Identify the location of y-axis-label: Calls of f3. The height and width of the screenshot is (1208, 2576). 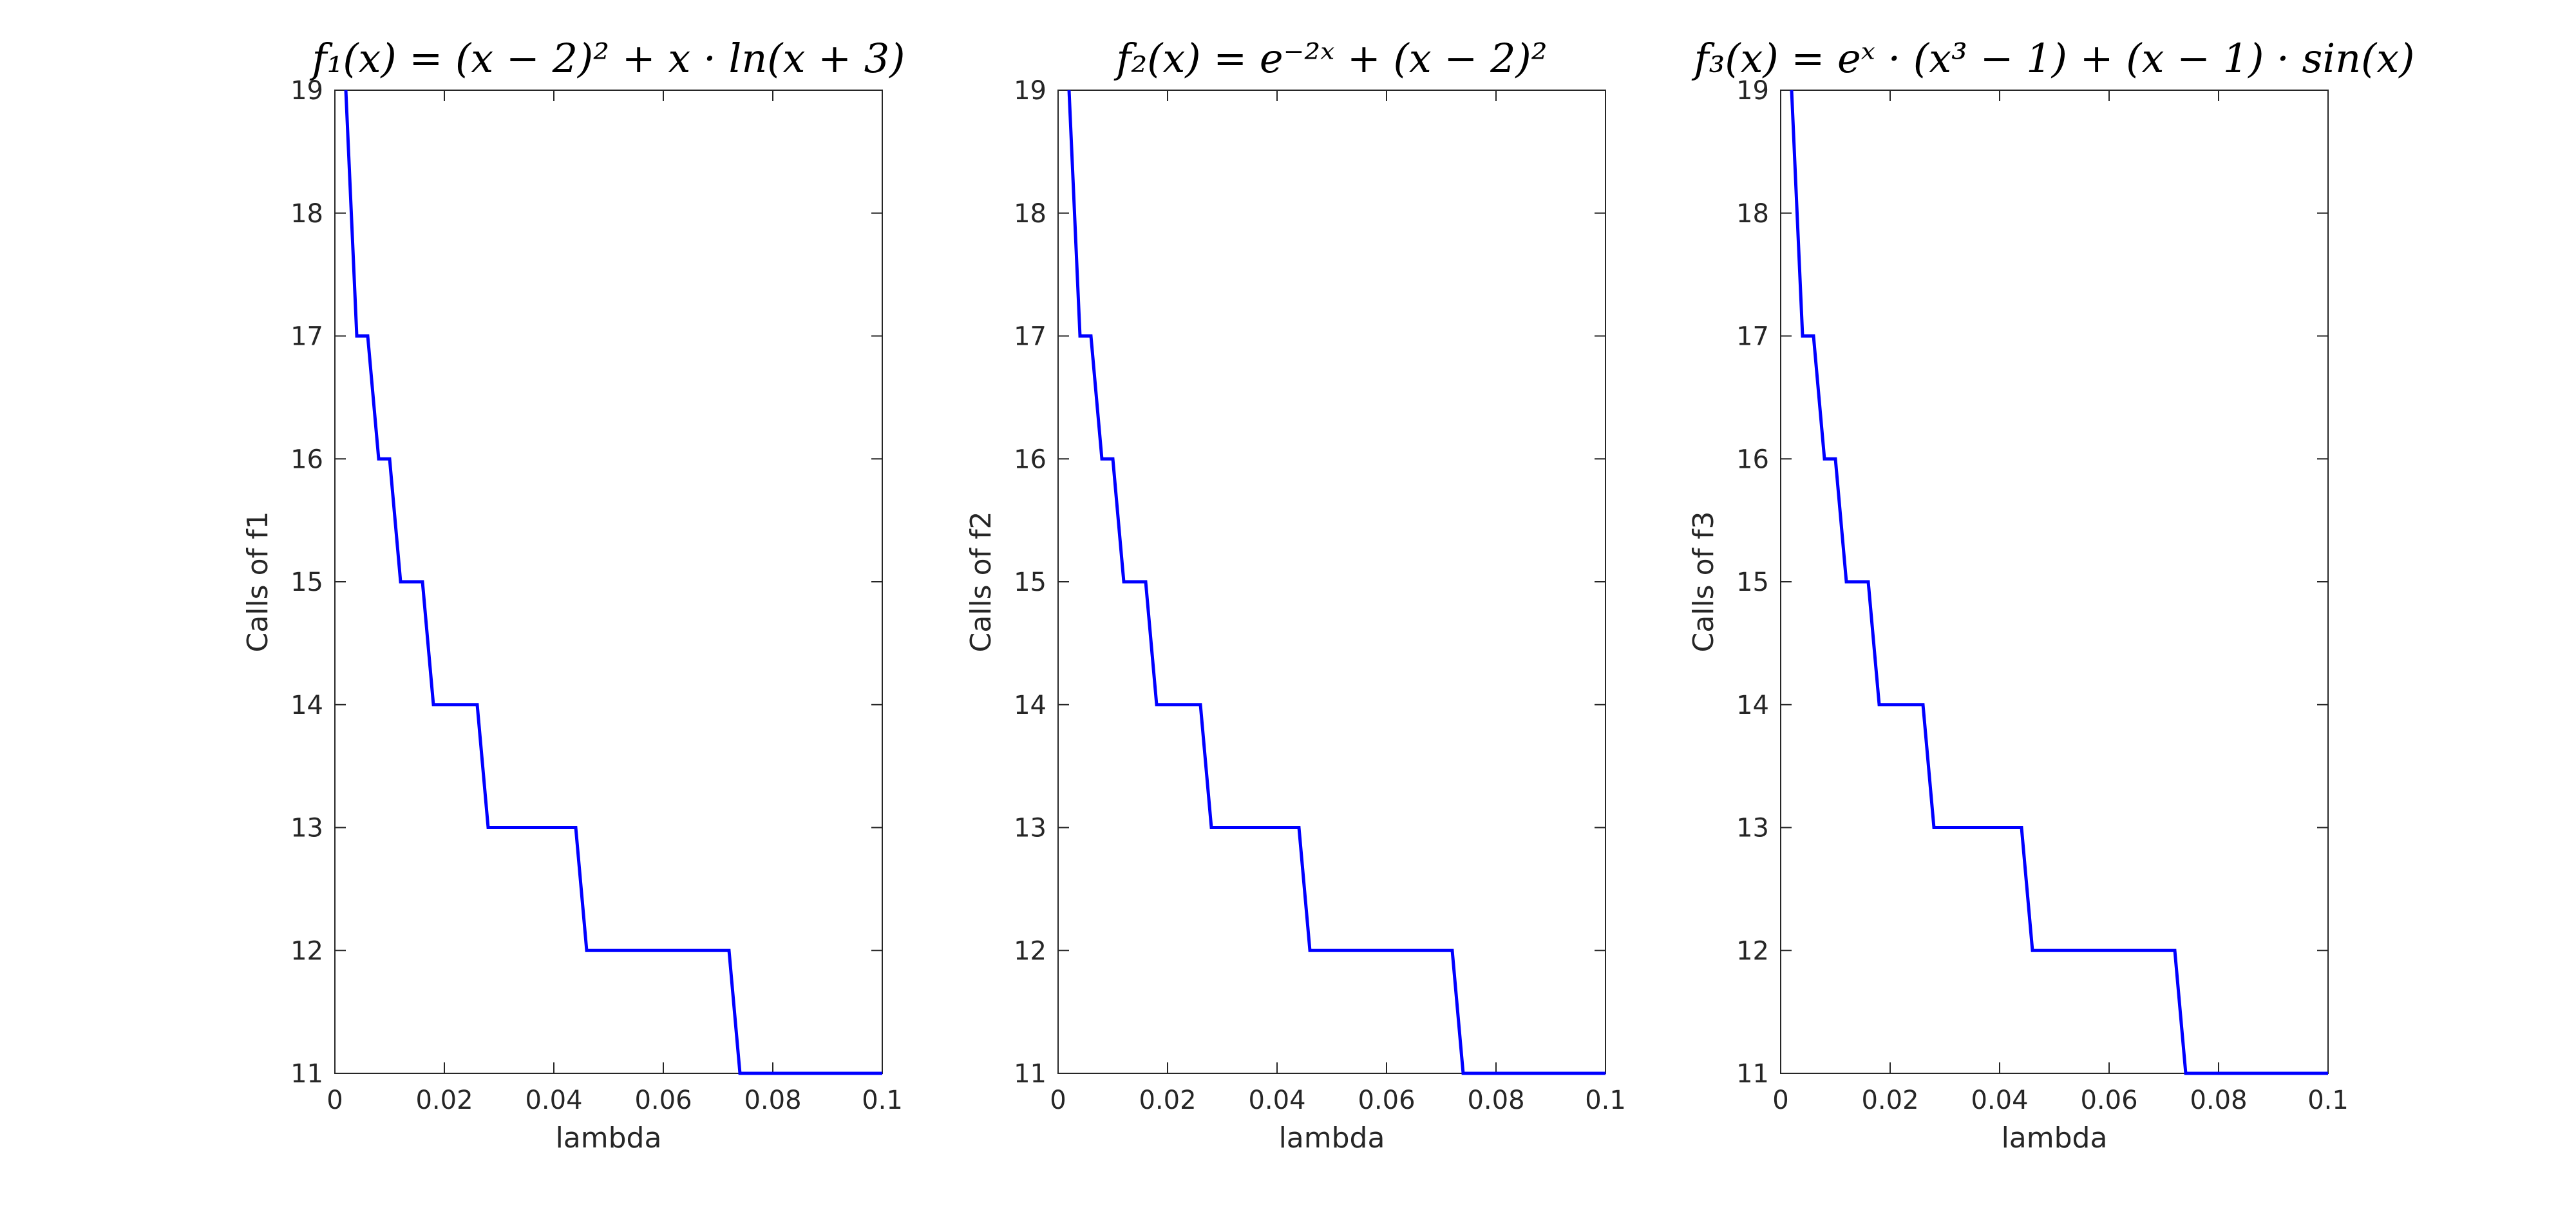
(1704, 582).